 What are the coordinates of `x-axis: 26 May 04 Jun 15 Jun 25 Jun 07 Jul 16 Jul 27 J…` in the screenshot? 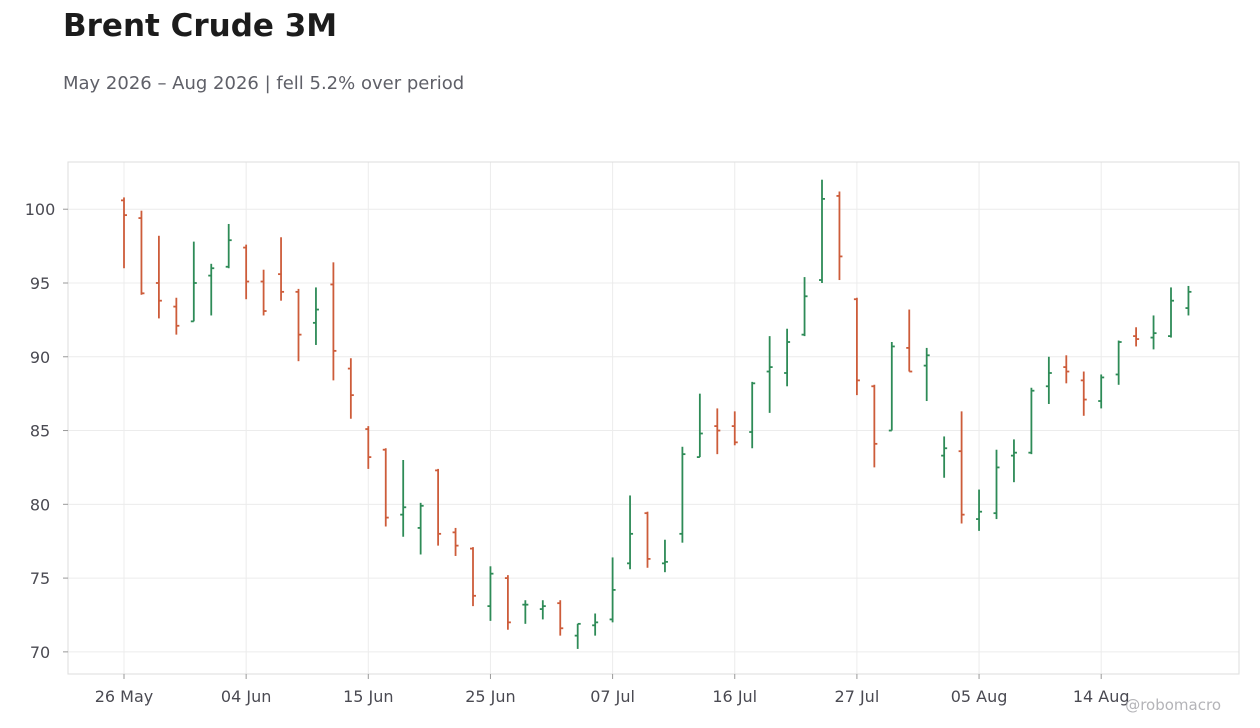 It's located at (612, 690).